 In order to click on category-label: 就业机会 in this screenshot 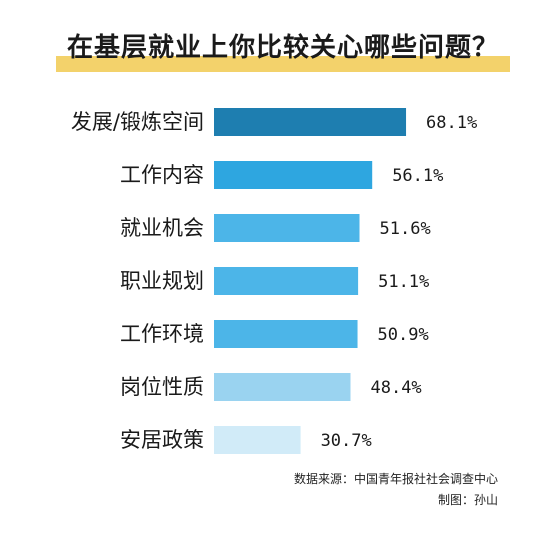, I will do `click(162, 228)`.